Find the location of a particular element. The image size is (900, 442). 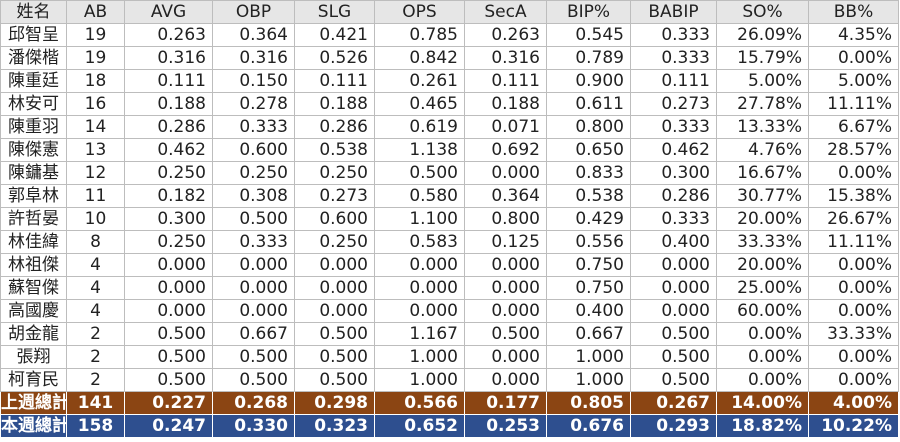

stat-cell-so: 27.78% is located at coordinates (762, 104).